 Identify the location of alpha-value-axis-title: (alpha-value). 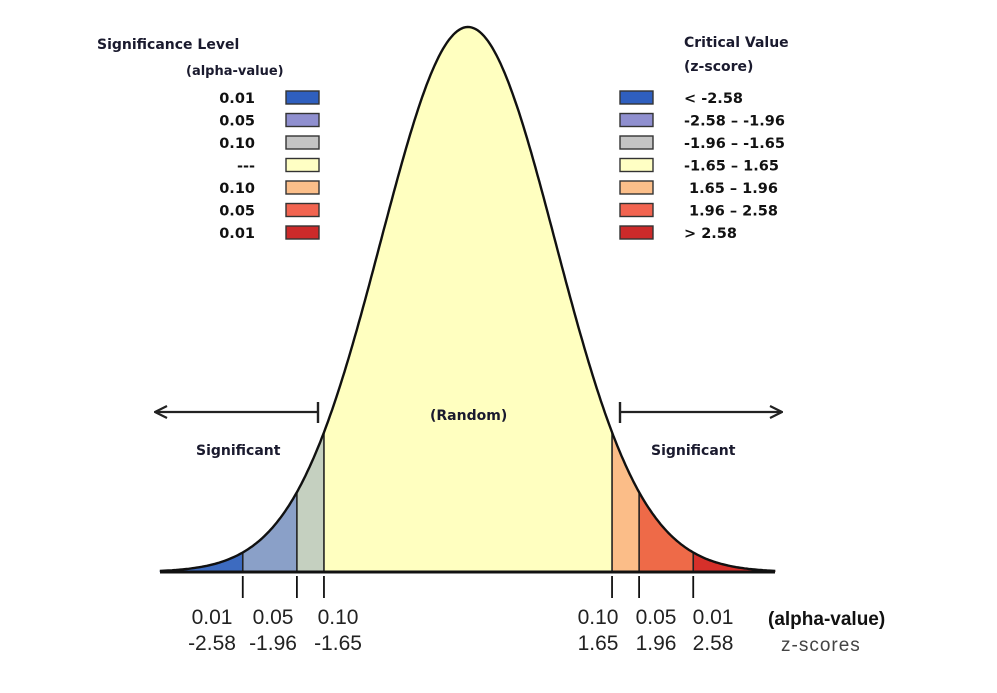
(826, 619).